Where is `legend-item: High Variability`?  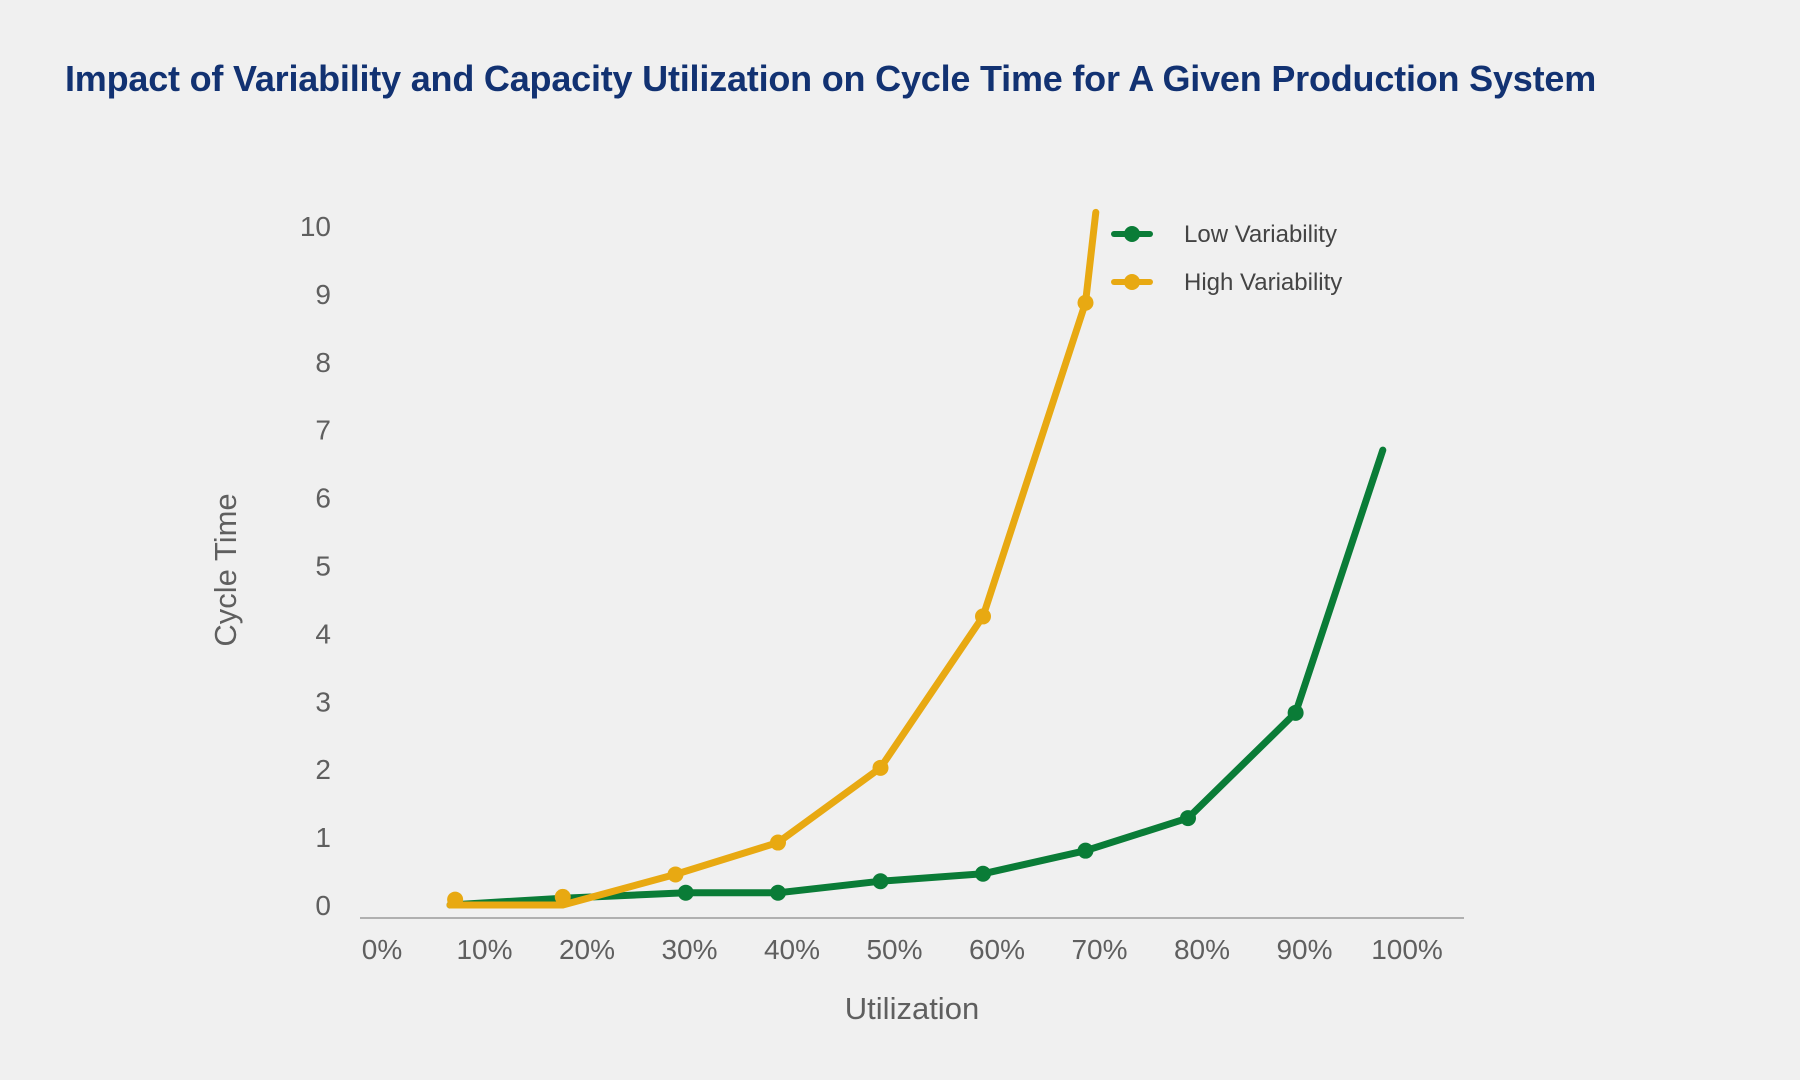 legend-item: High Variability is located at coordinates (1226, 282).